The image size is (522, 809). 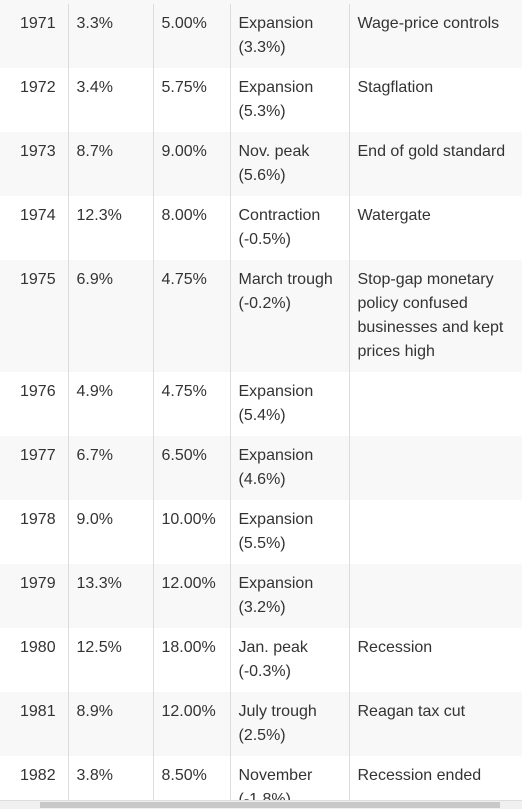 What do you see at coordinates (110, 660) in the screenshot?
I see `cell-inflation: 12.5%` at bounding box center [110, 660].